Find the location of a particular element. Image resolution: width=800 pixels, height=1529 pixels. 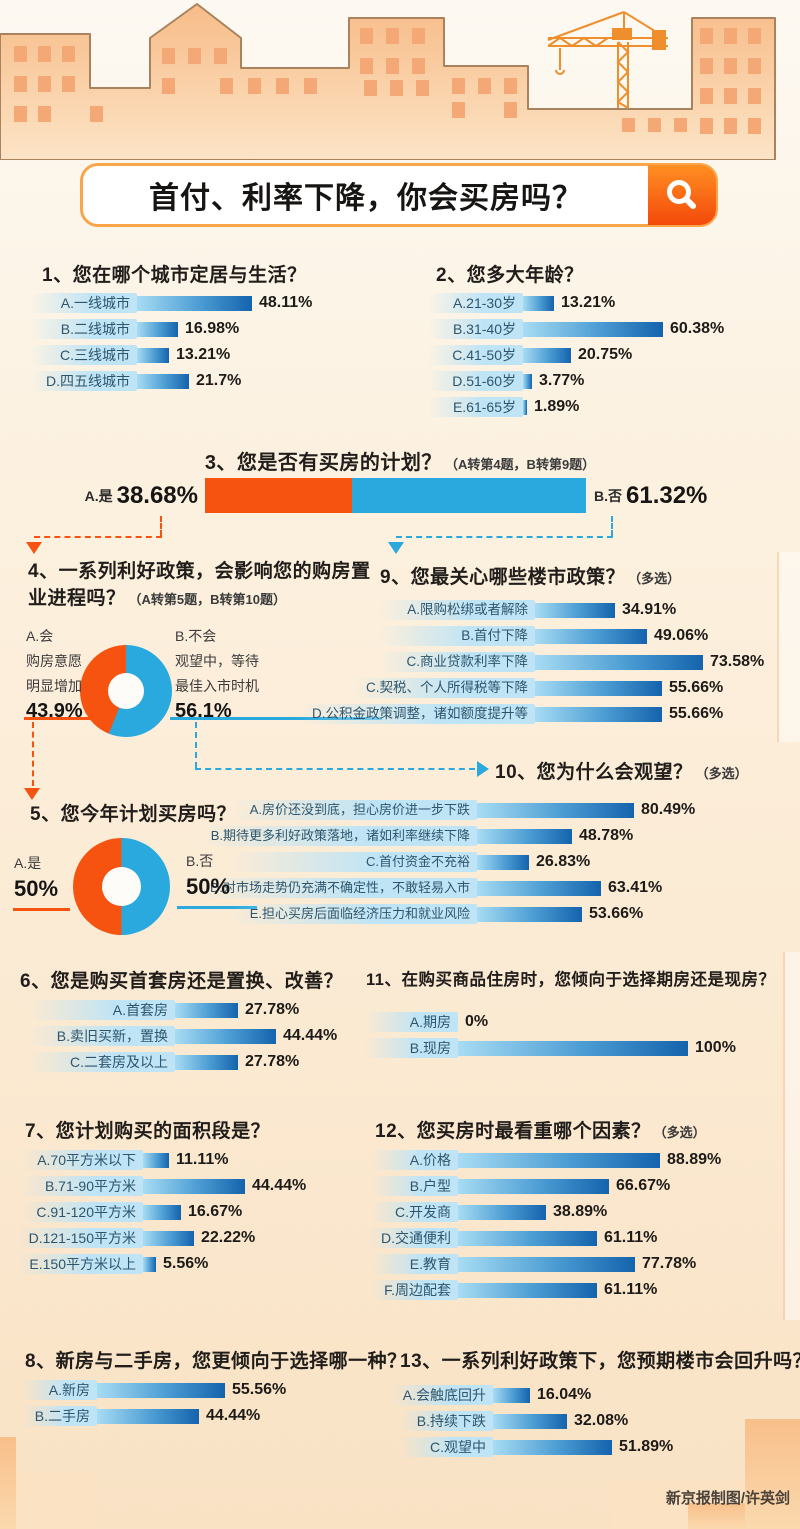

q10-label-wrap: B.期待更多利好政策落地，诸如利率继续下降 is located at coordinates (337, 836).